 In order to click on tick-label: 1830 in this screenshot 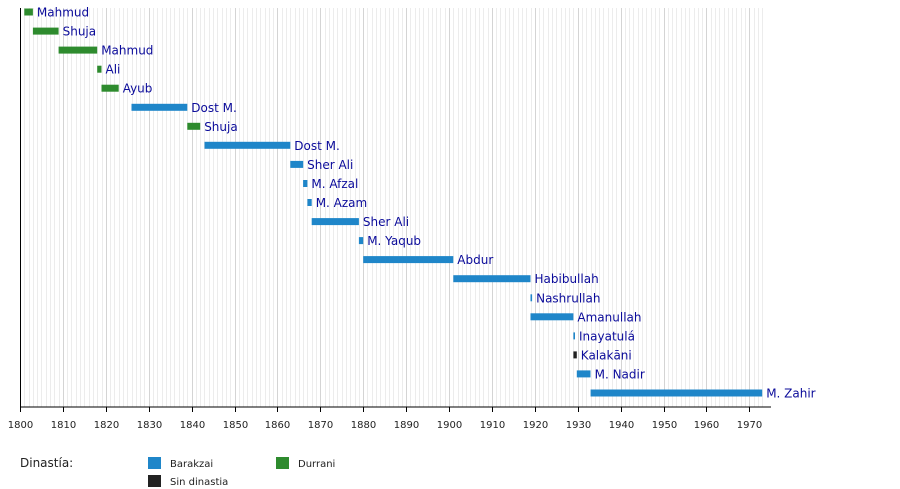, I will do `click(149, 425)`.